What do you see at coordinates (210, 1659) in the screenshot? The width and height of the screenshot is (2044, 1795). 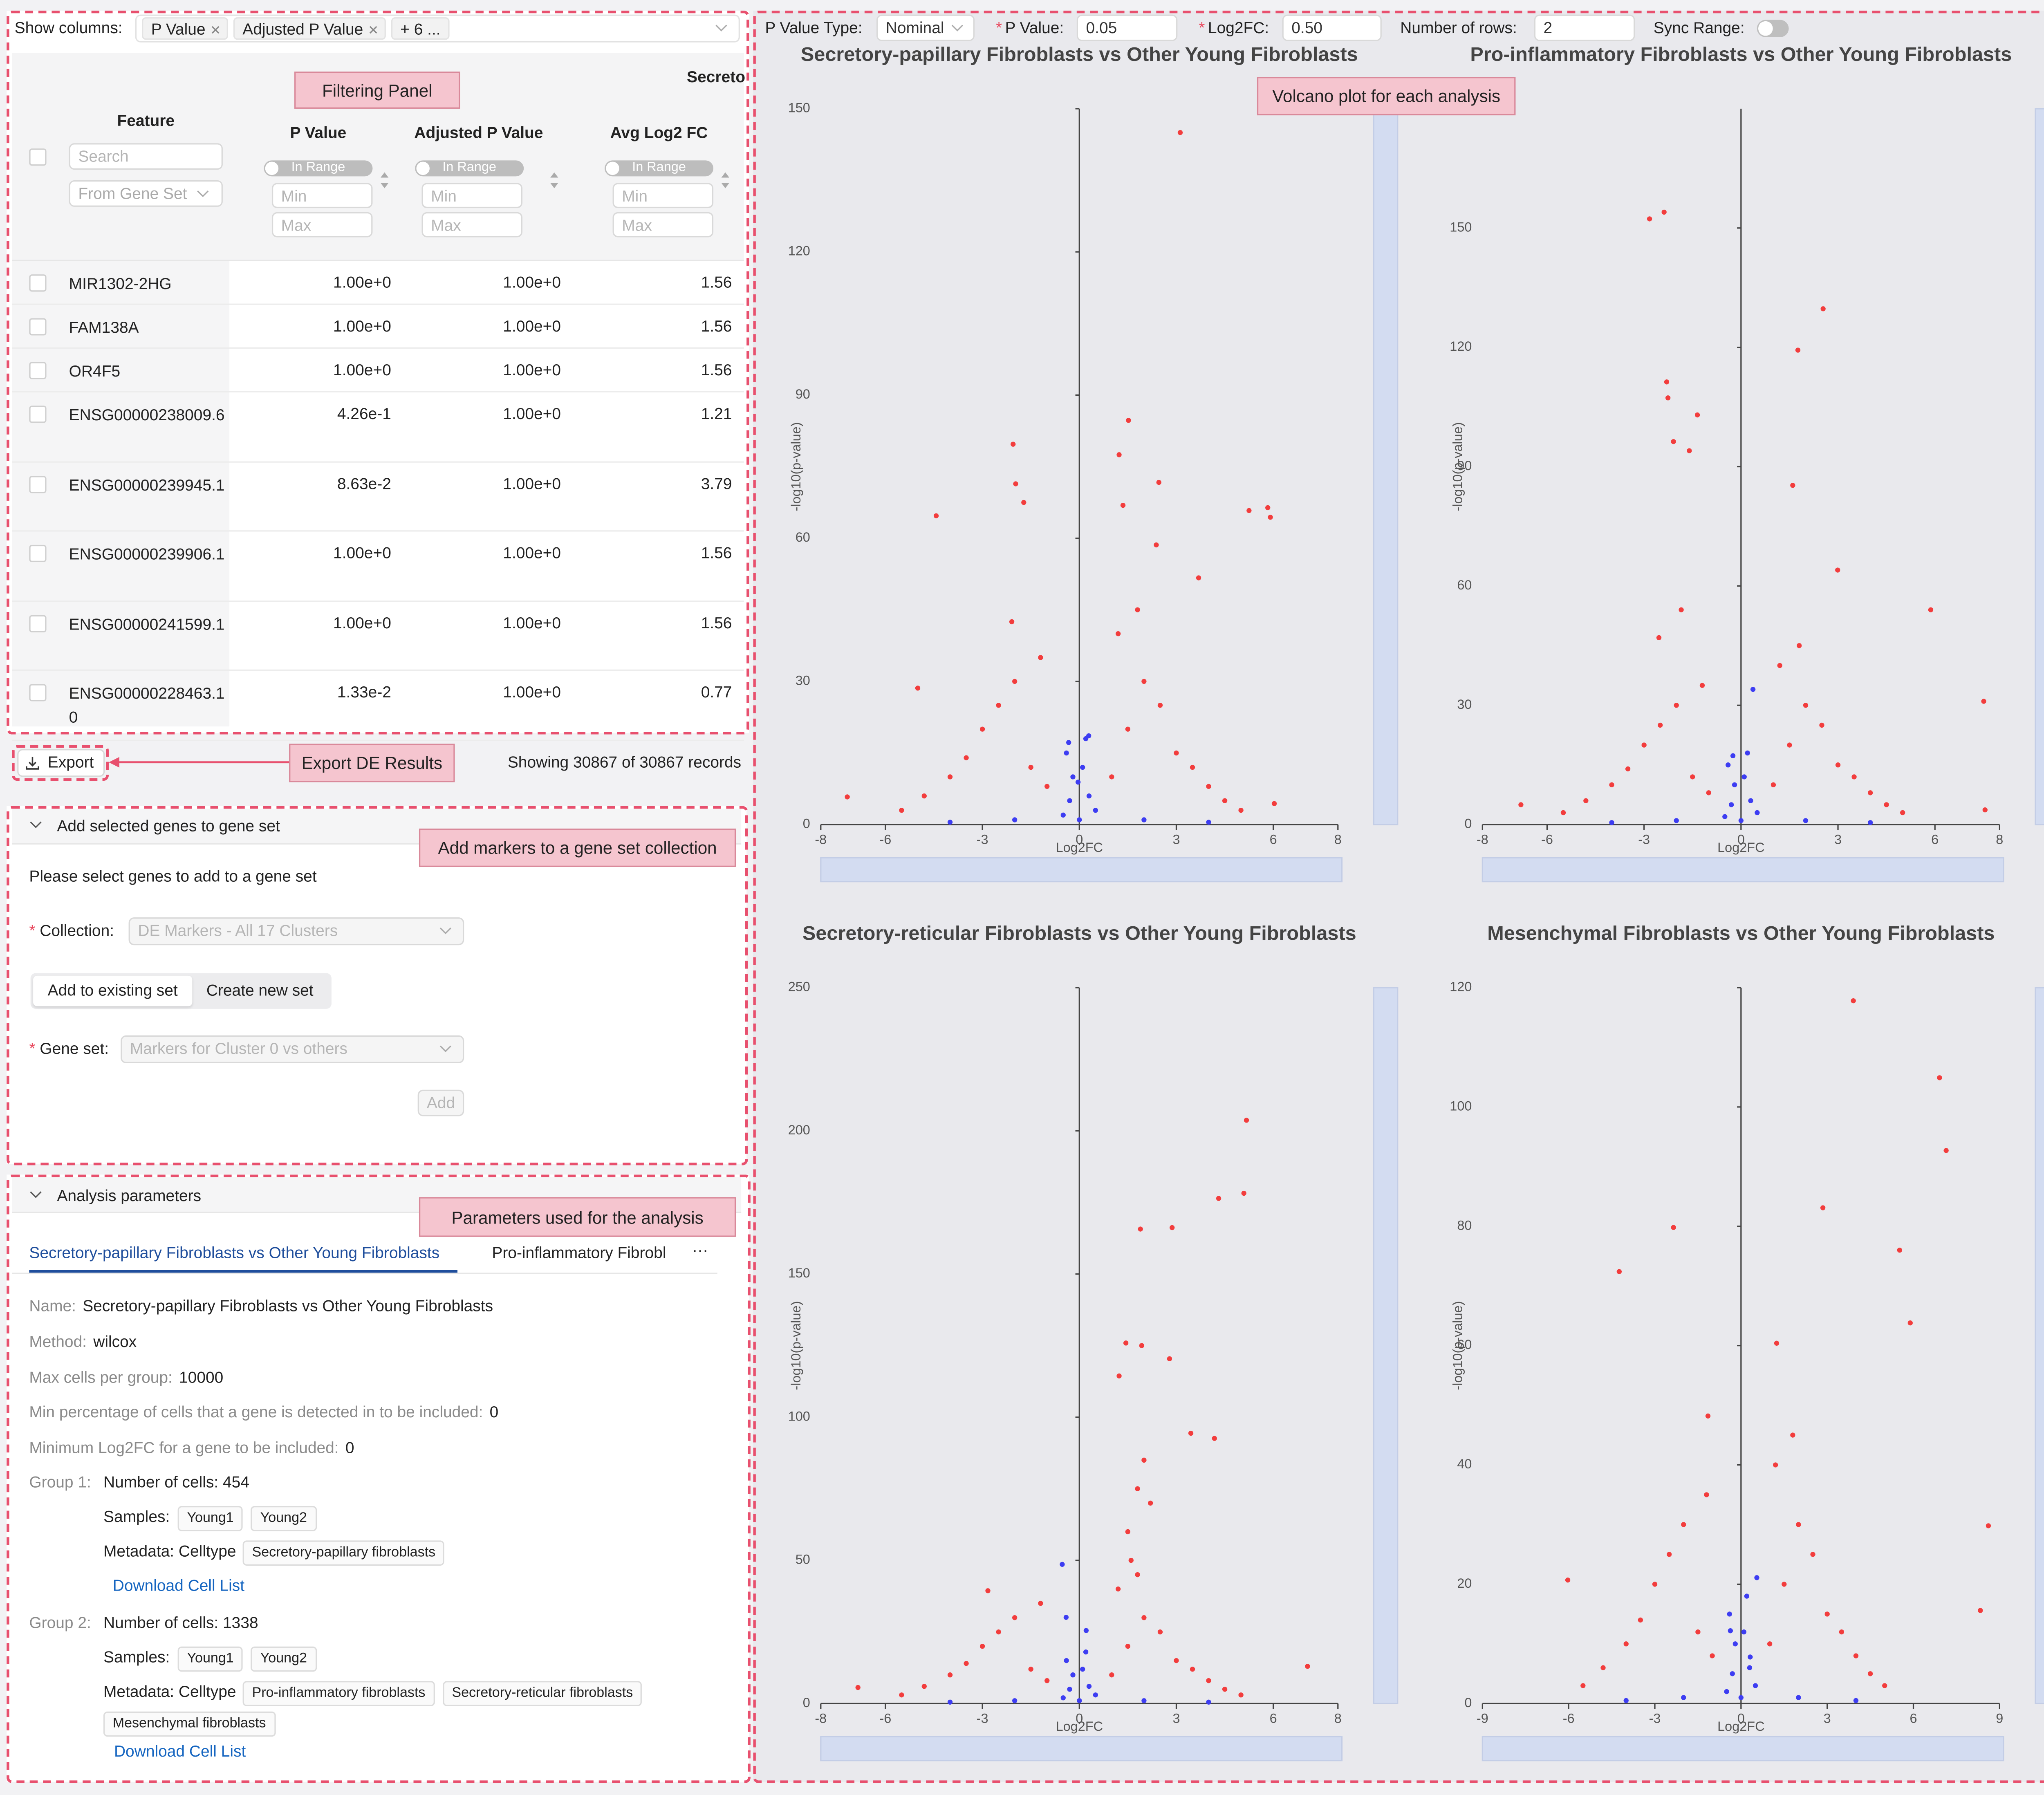 I see `sample-tag: Young1` at bounding box center [210, 1659].